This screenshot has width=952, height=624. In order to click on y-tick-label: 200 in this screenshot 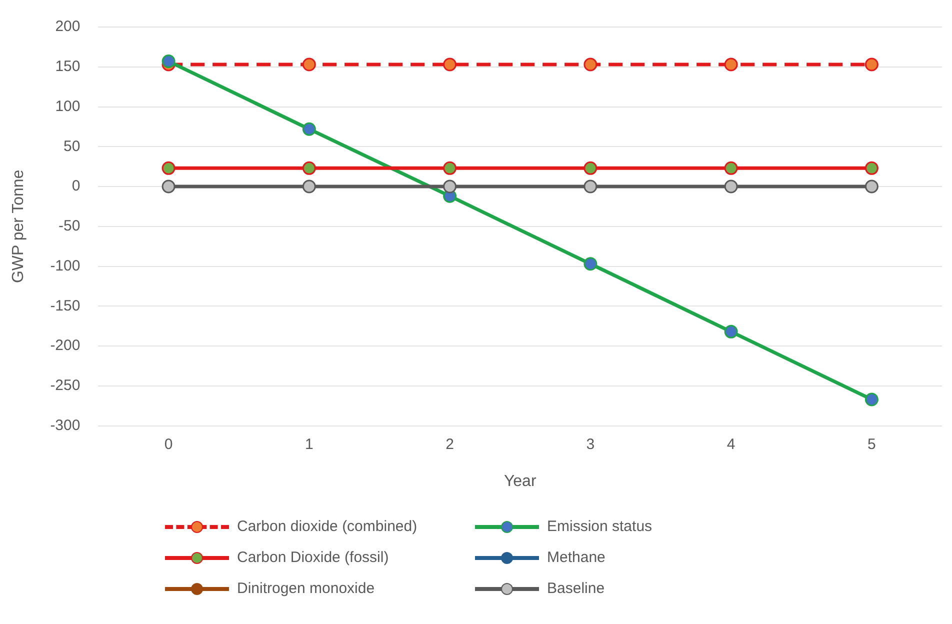, I will do `click(67, 27)`.